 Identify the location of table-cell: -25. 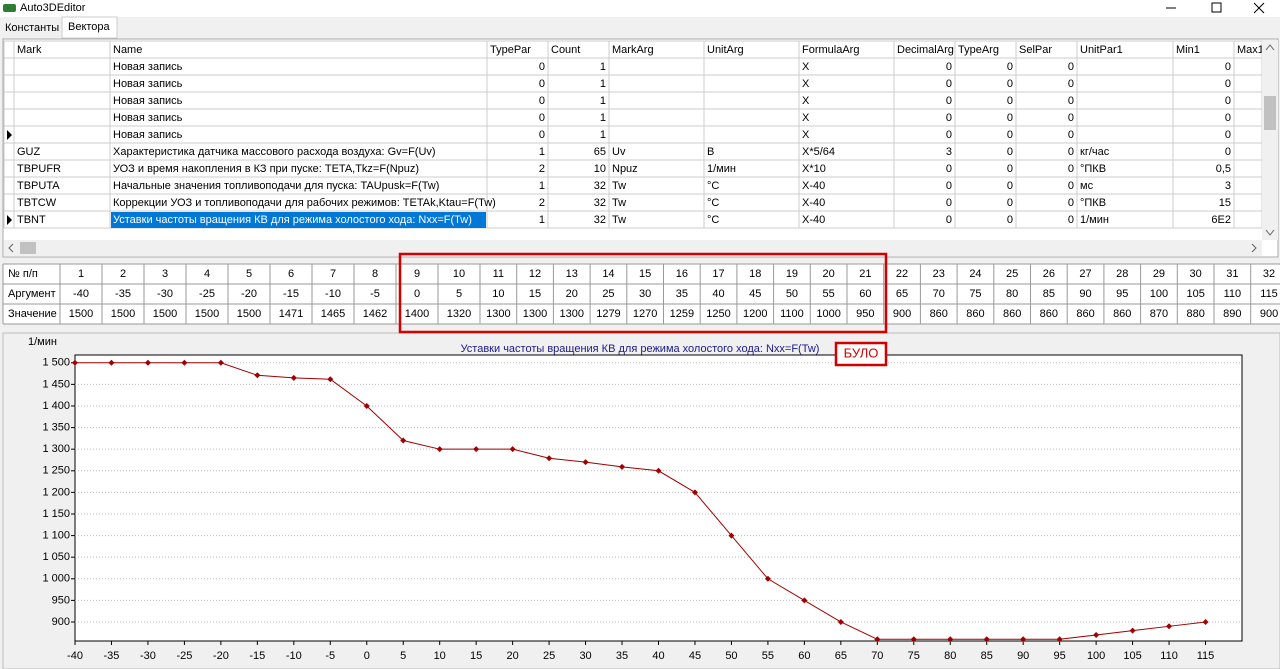
(207, 294).